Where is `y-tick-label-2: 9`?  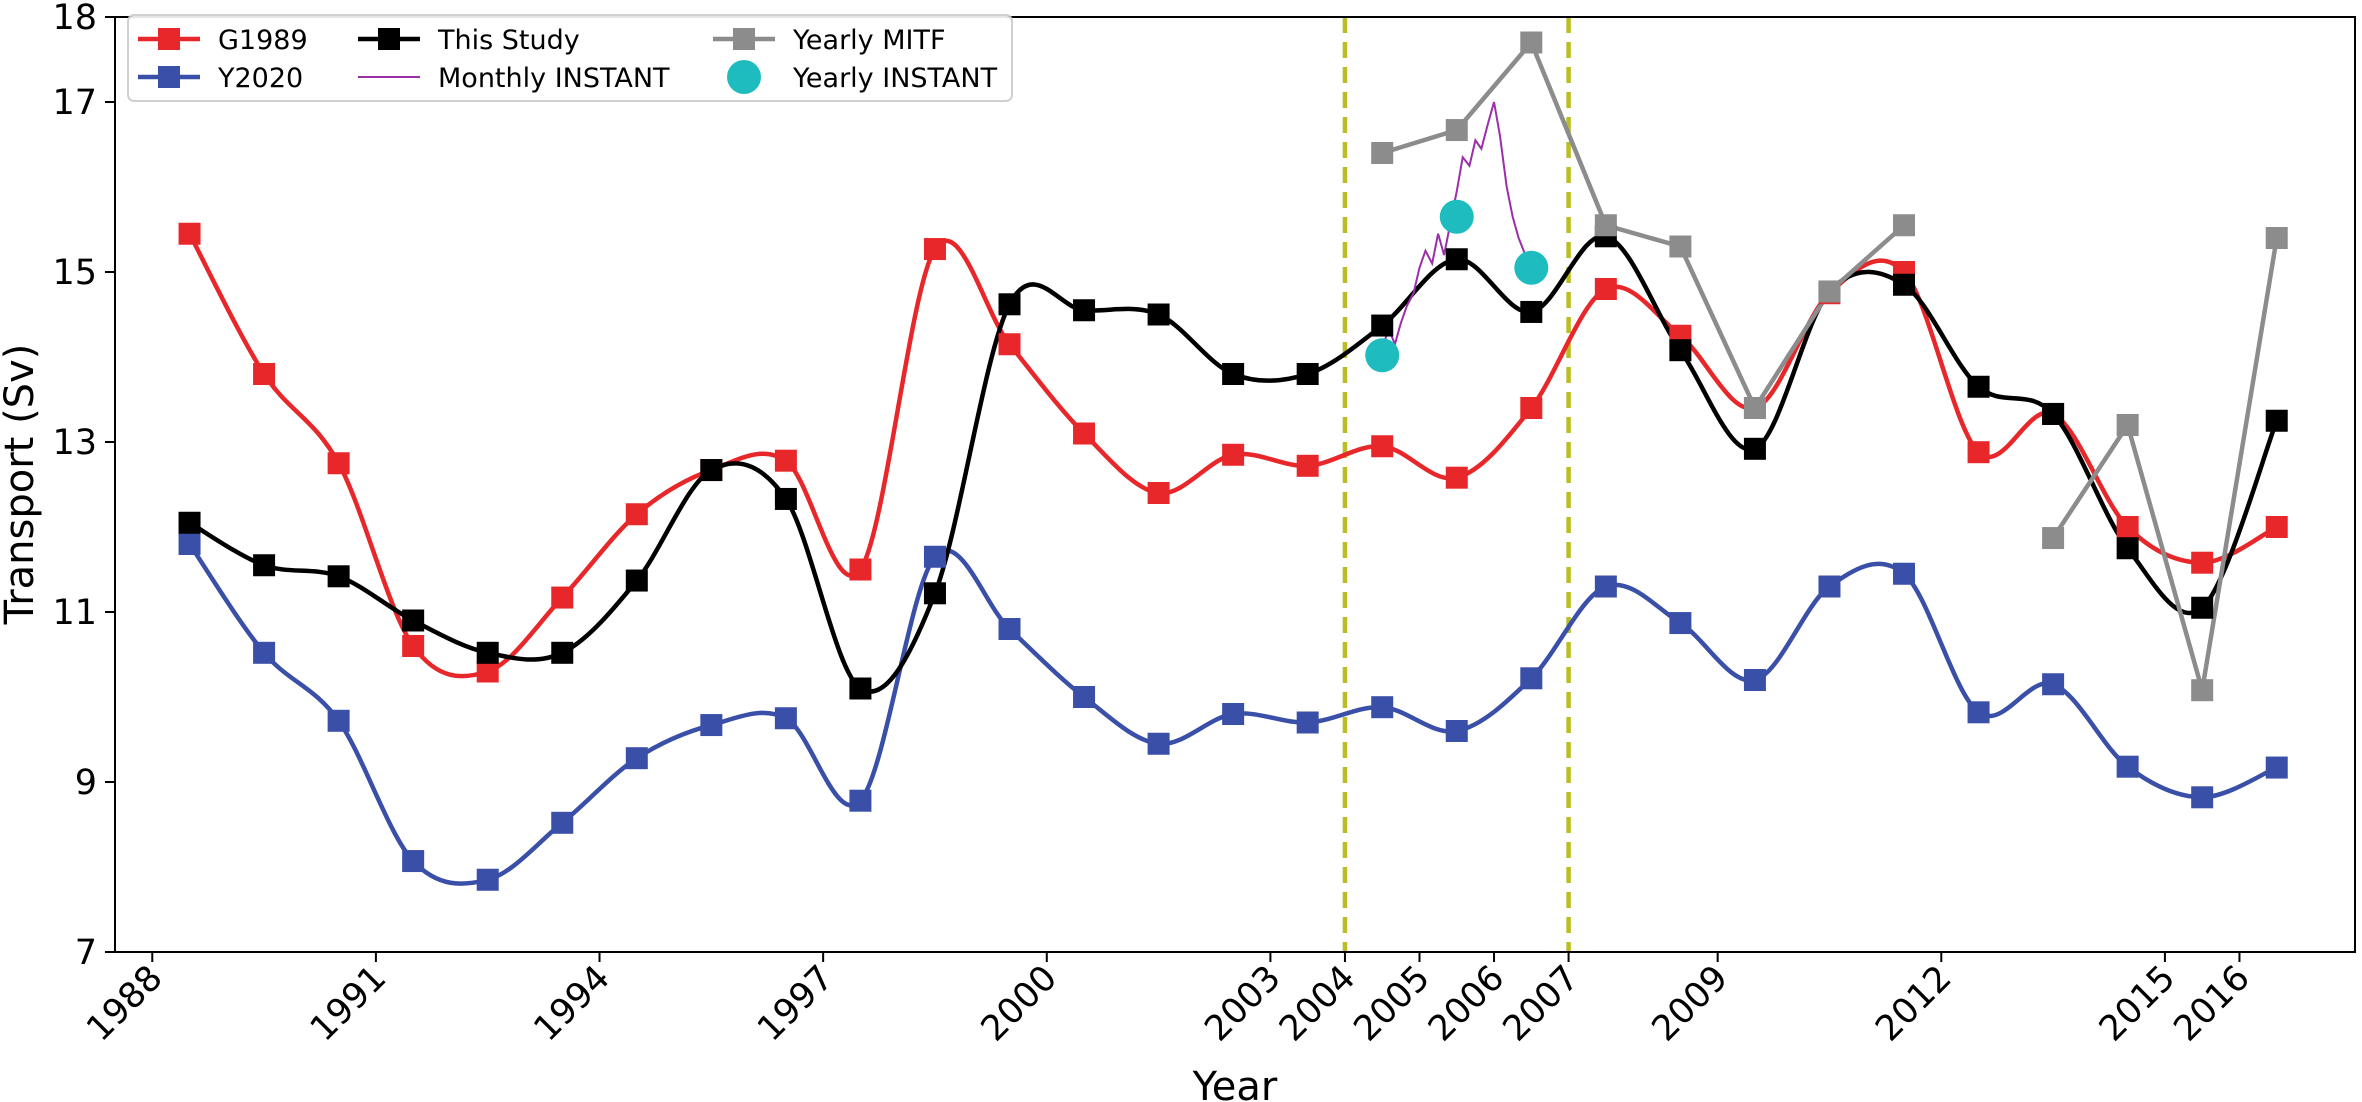 y-tick-label-2: 9 is located at coordinates (86, 783).